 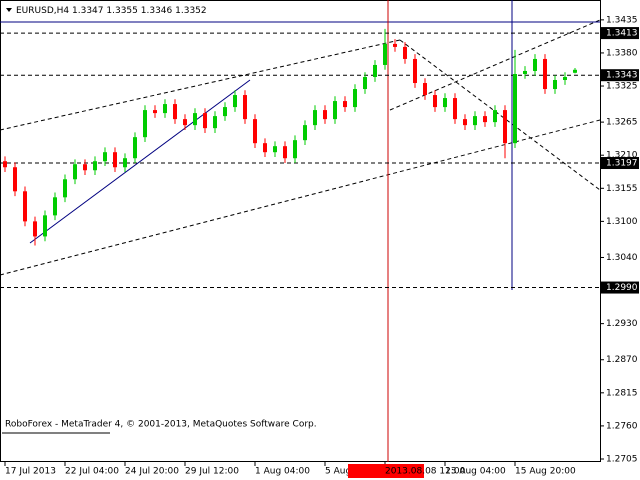 I want to click on x-tick-label: 29 Jul 12:00, so click(x=212, y=472).